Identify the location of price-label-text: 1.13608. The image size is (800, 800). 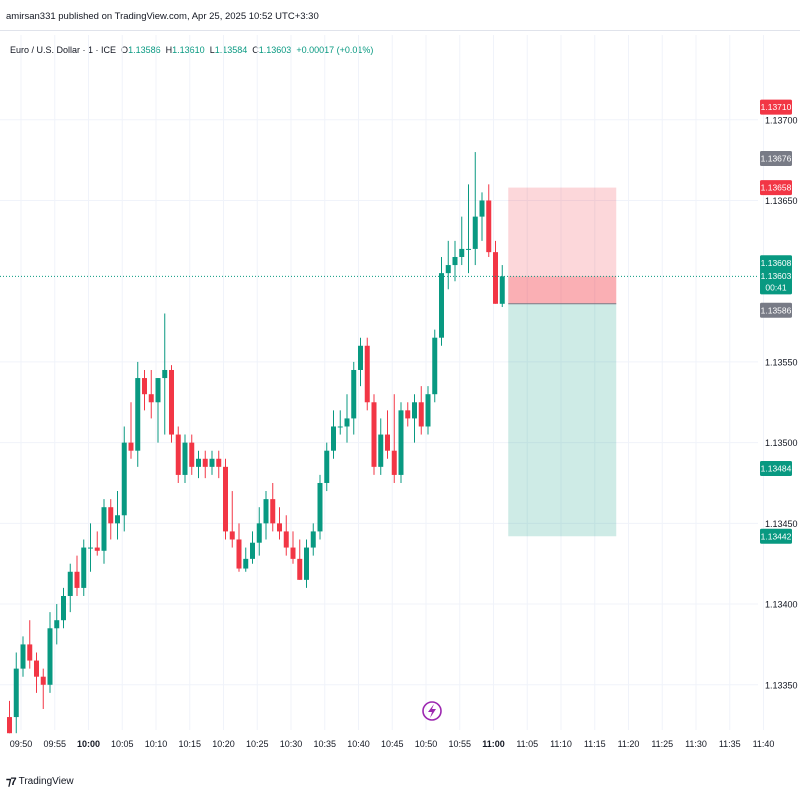
(776, 263).